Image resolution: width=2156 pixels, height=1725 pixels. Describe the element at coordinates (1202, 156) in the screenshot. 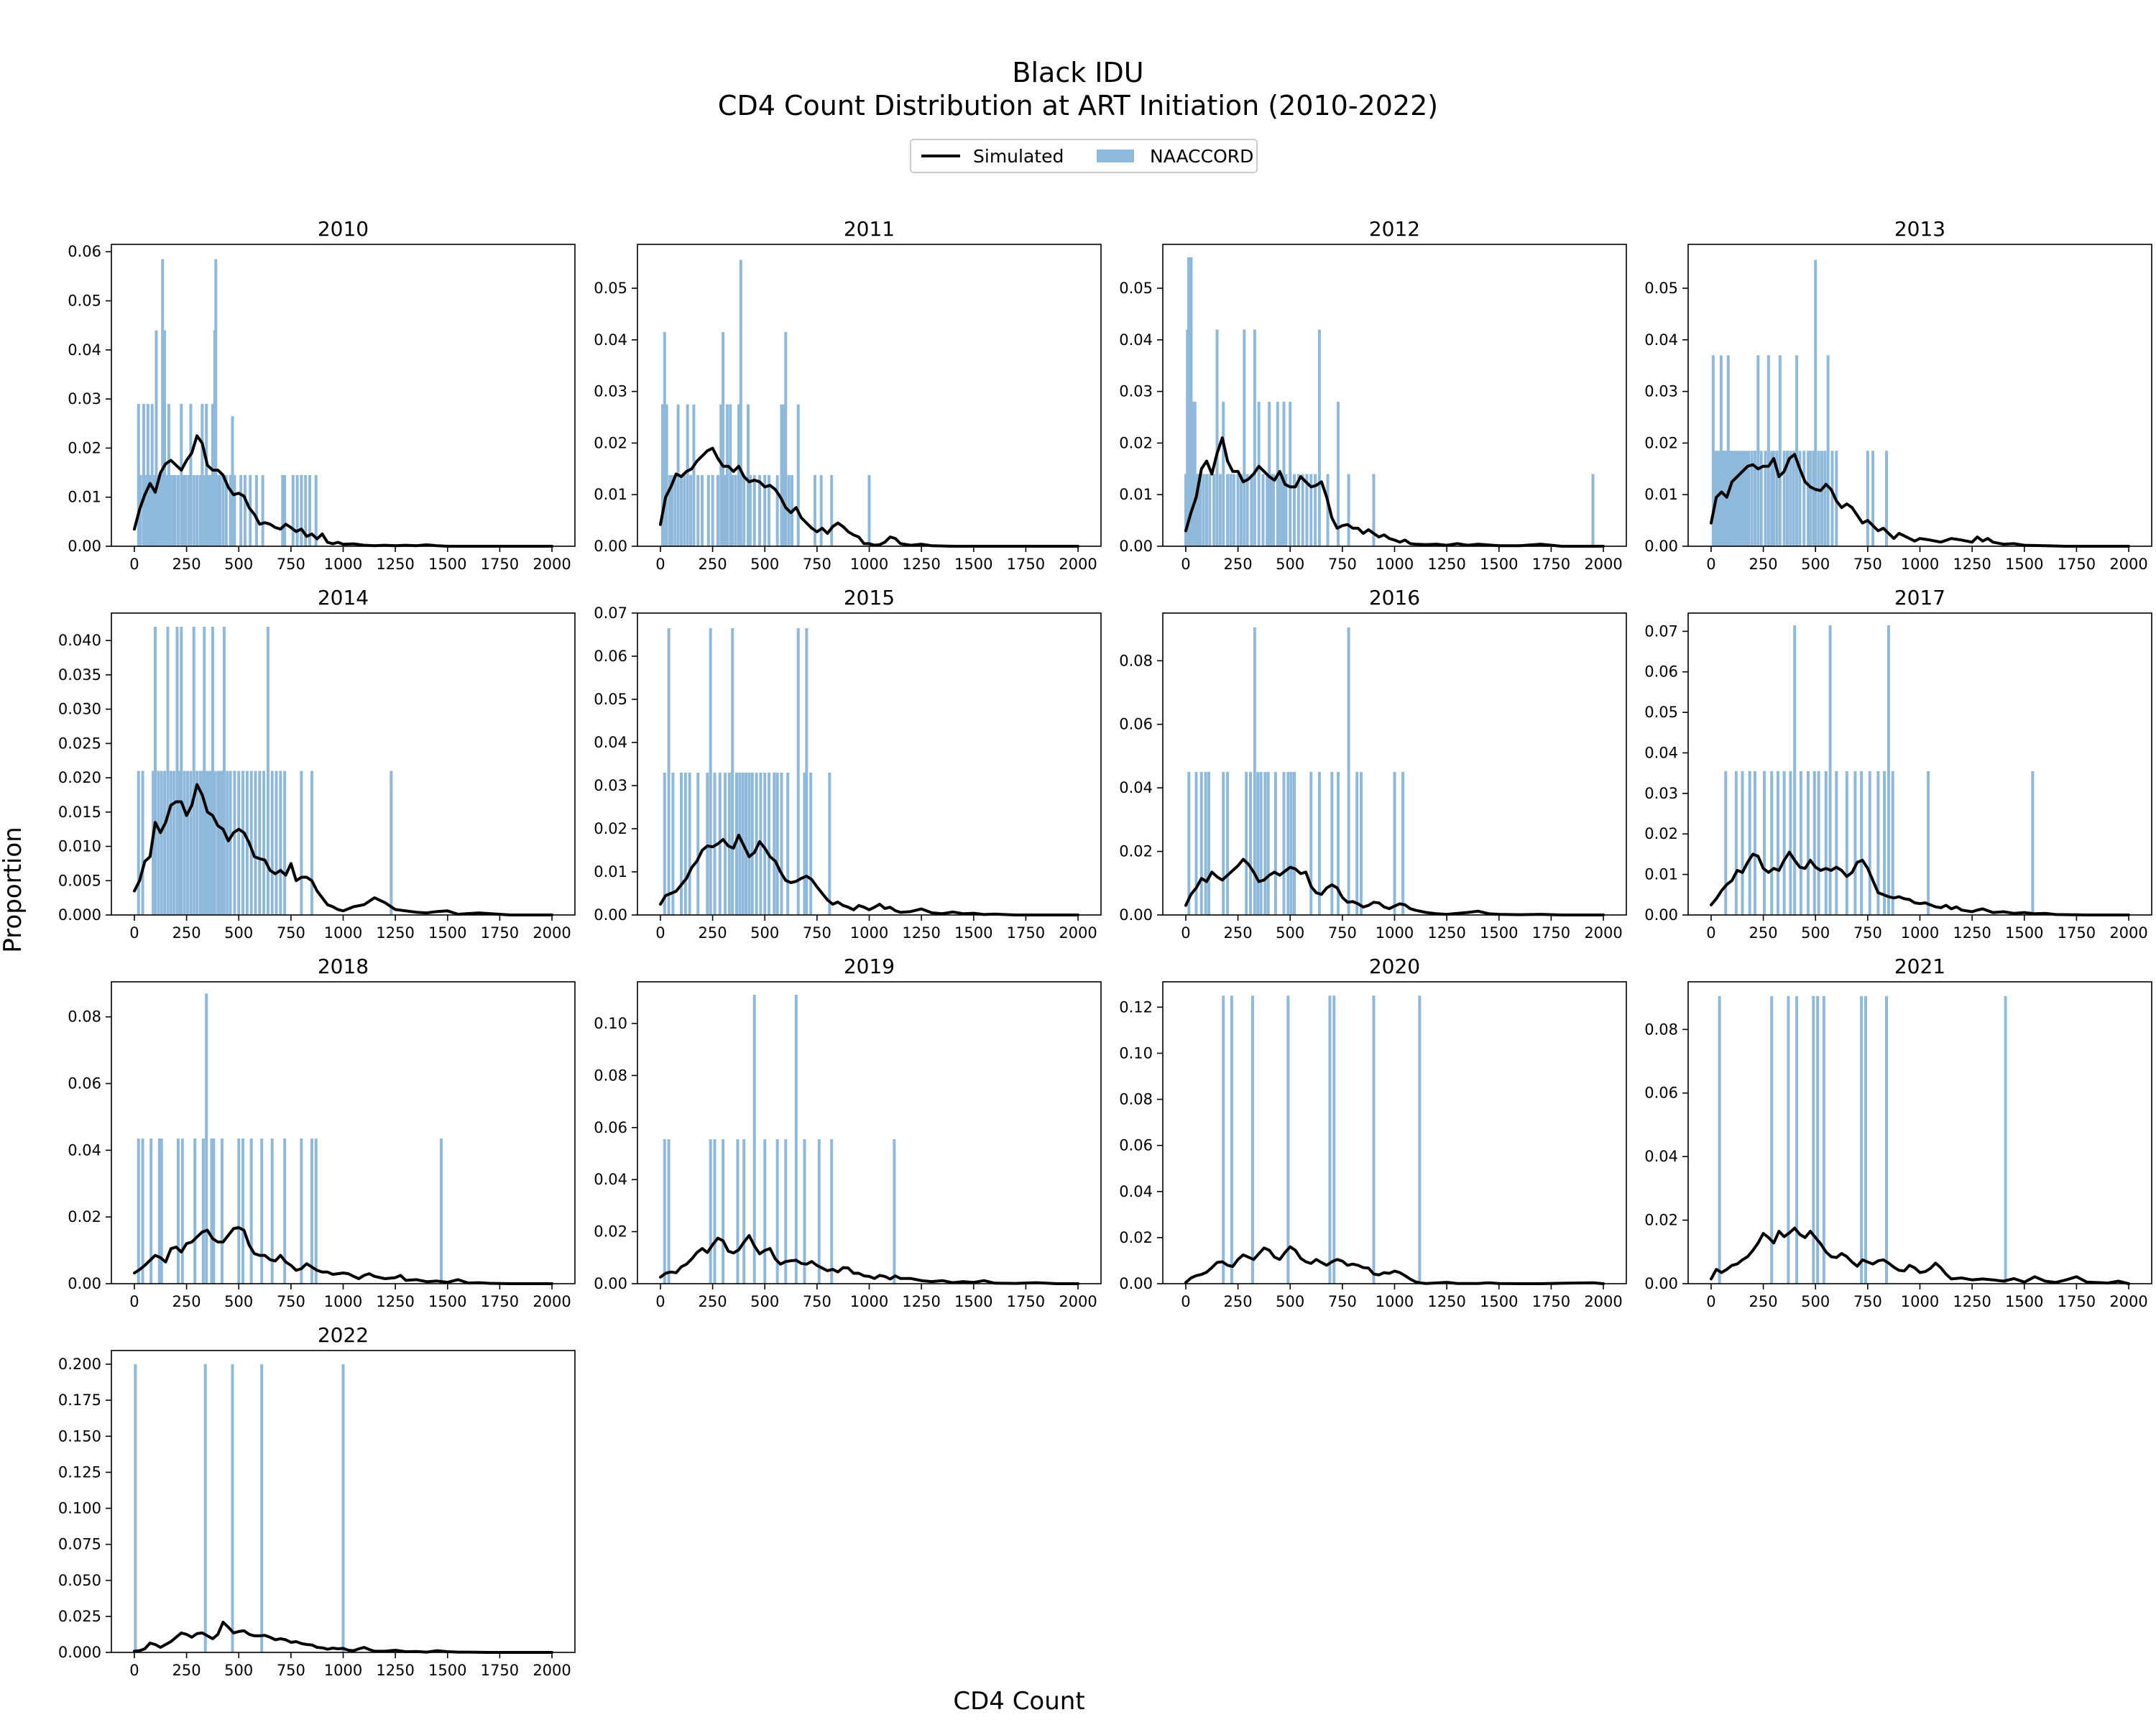

I see `legend-label-naaccord: NAACCORD` at that location.